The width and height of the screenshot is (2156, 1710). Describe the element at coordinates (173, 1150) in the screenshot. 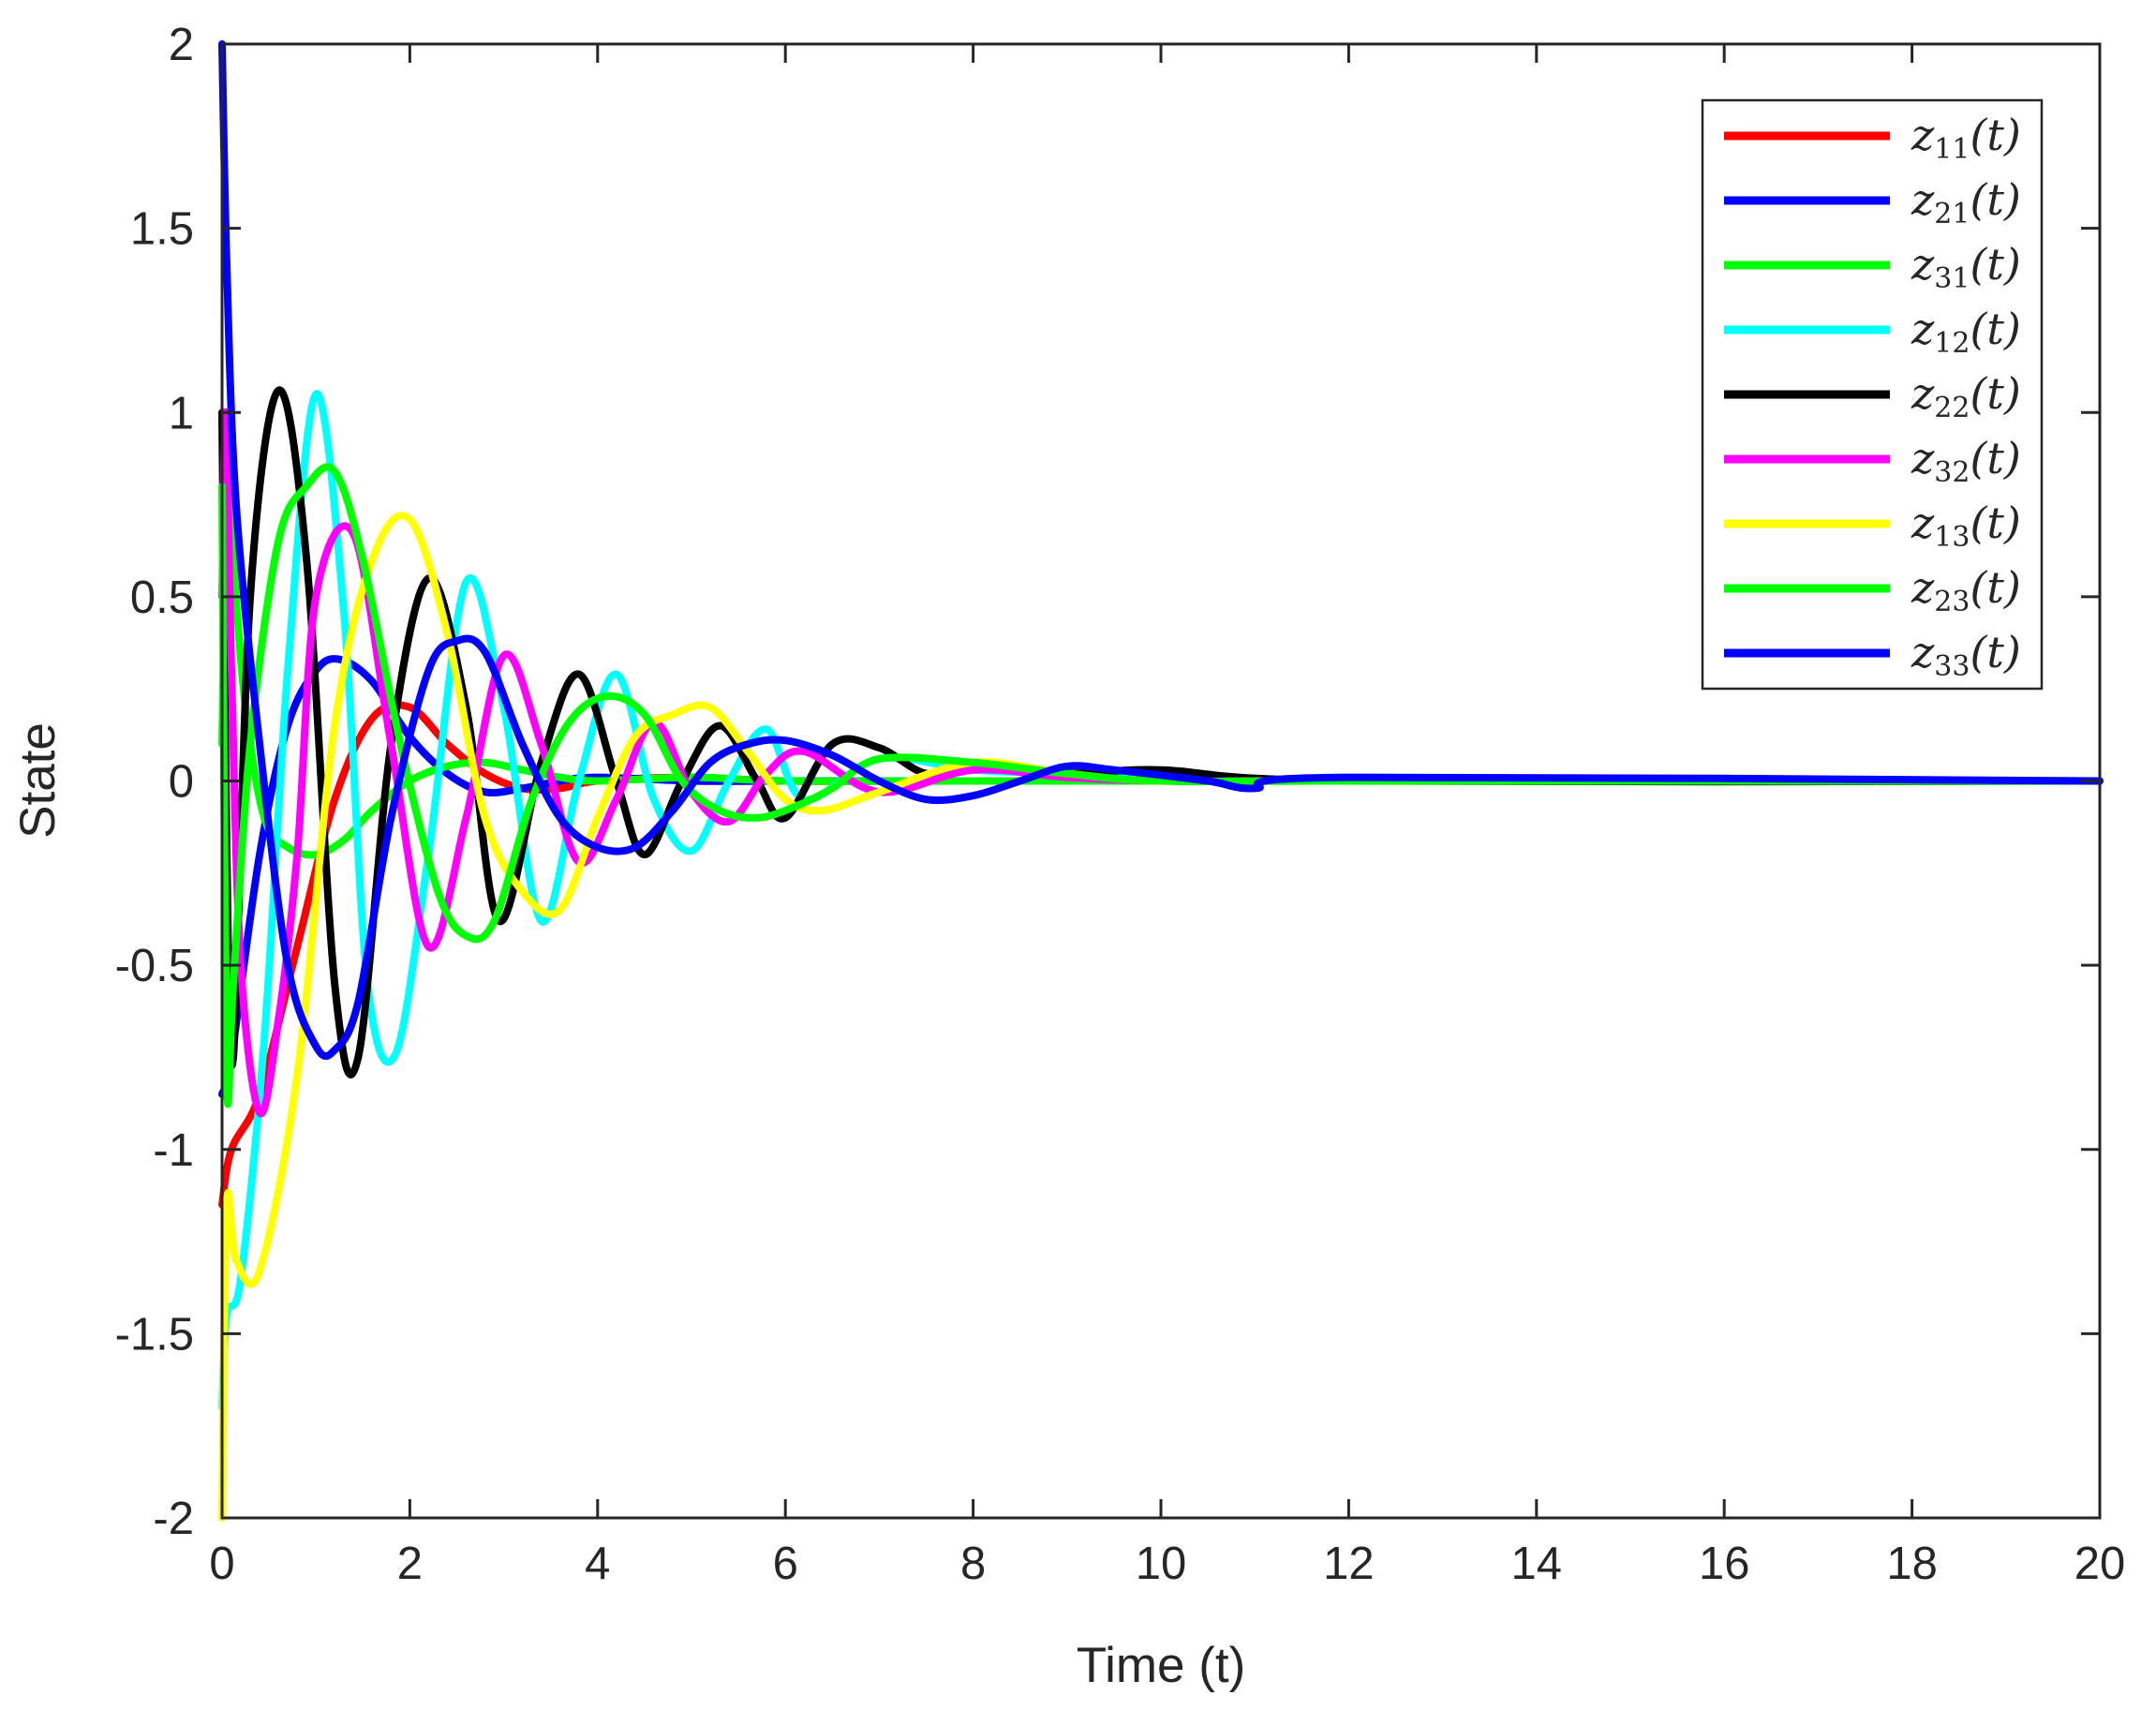

I see `y-tick-label: -1` at that location.